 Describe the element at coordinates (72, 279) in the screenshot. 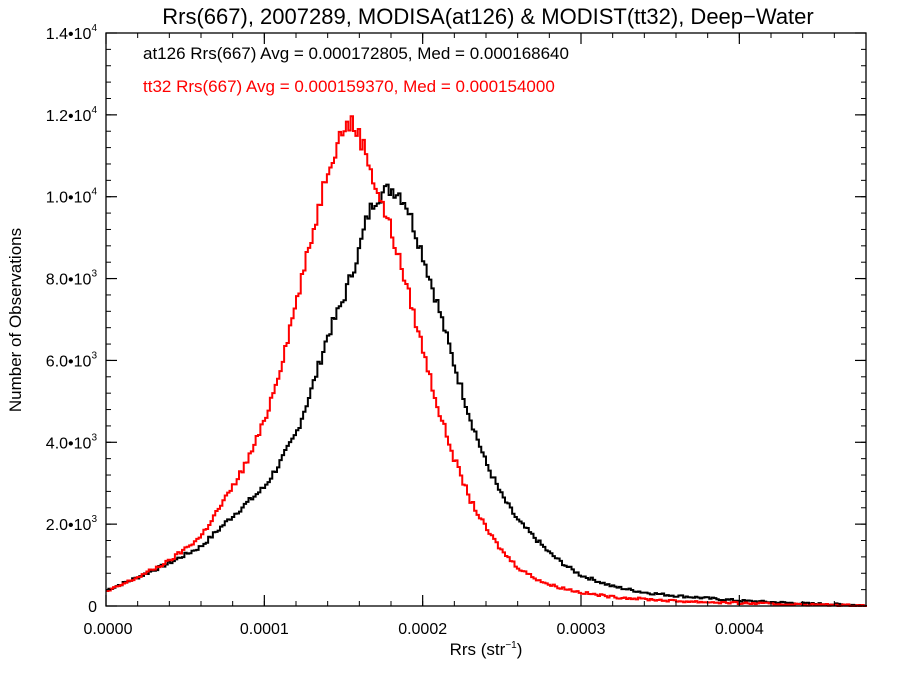

I see `y-tick-label: 8.0•103` at that location.